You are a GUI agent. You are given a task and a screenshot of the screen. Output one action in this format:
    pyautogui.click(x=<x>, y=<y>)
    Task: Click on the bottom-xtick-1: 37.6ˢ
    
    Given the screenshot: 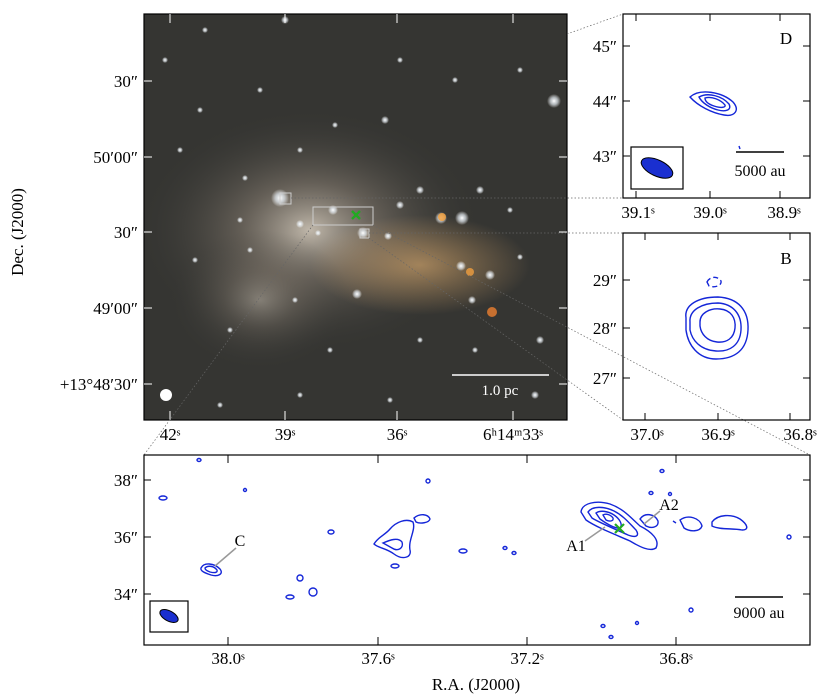 What is the action you would take?
    pyautogui.click(x=378, y=658)
    